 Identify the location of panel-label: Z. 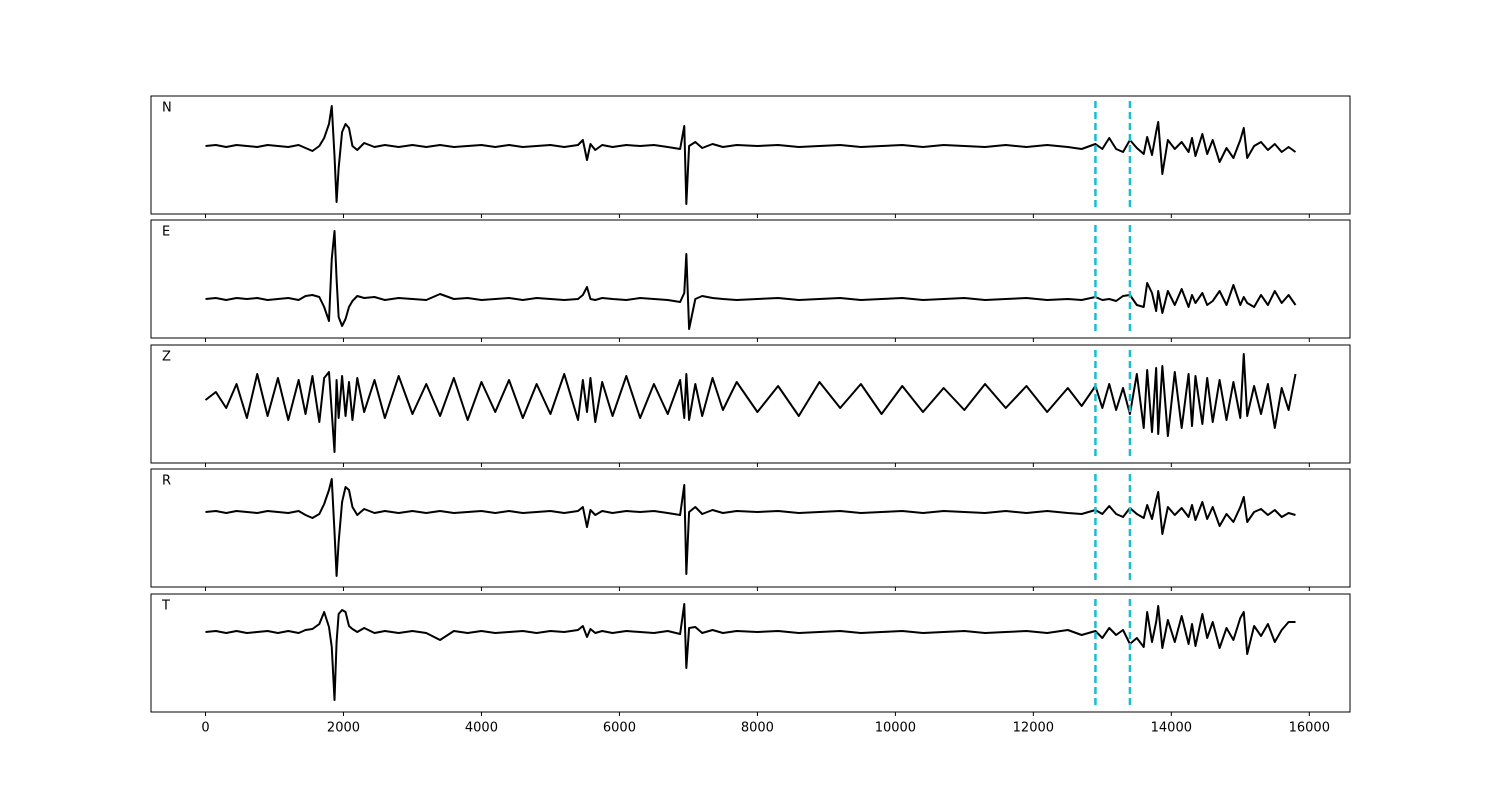
(166, 357).